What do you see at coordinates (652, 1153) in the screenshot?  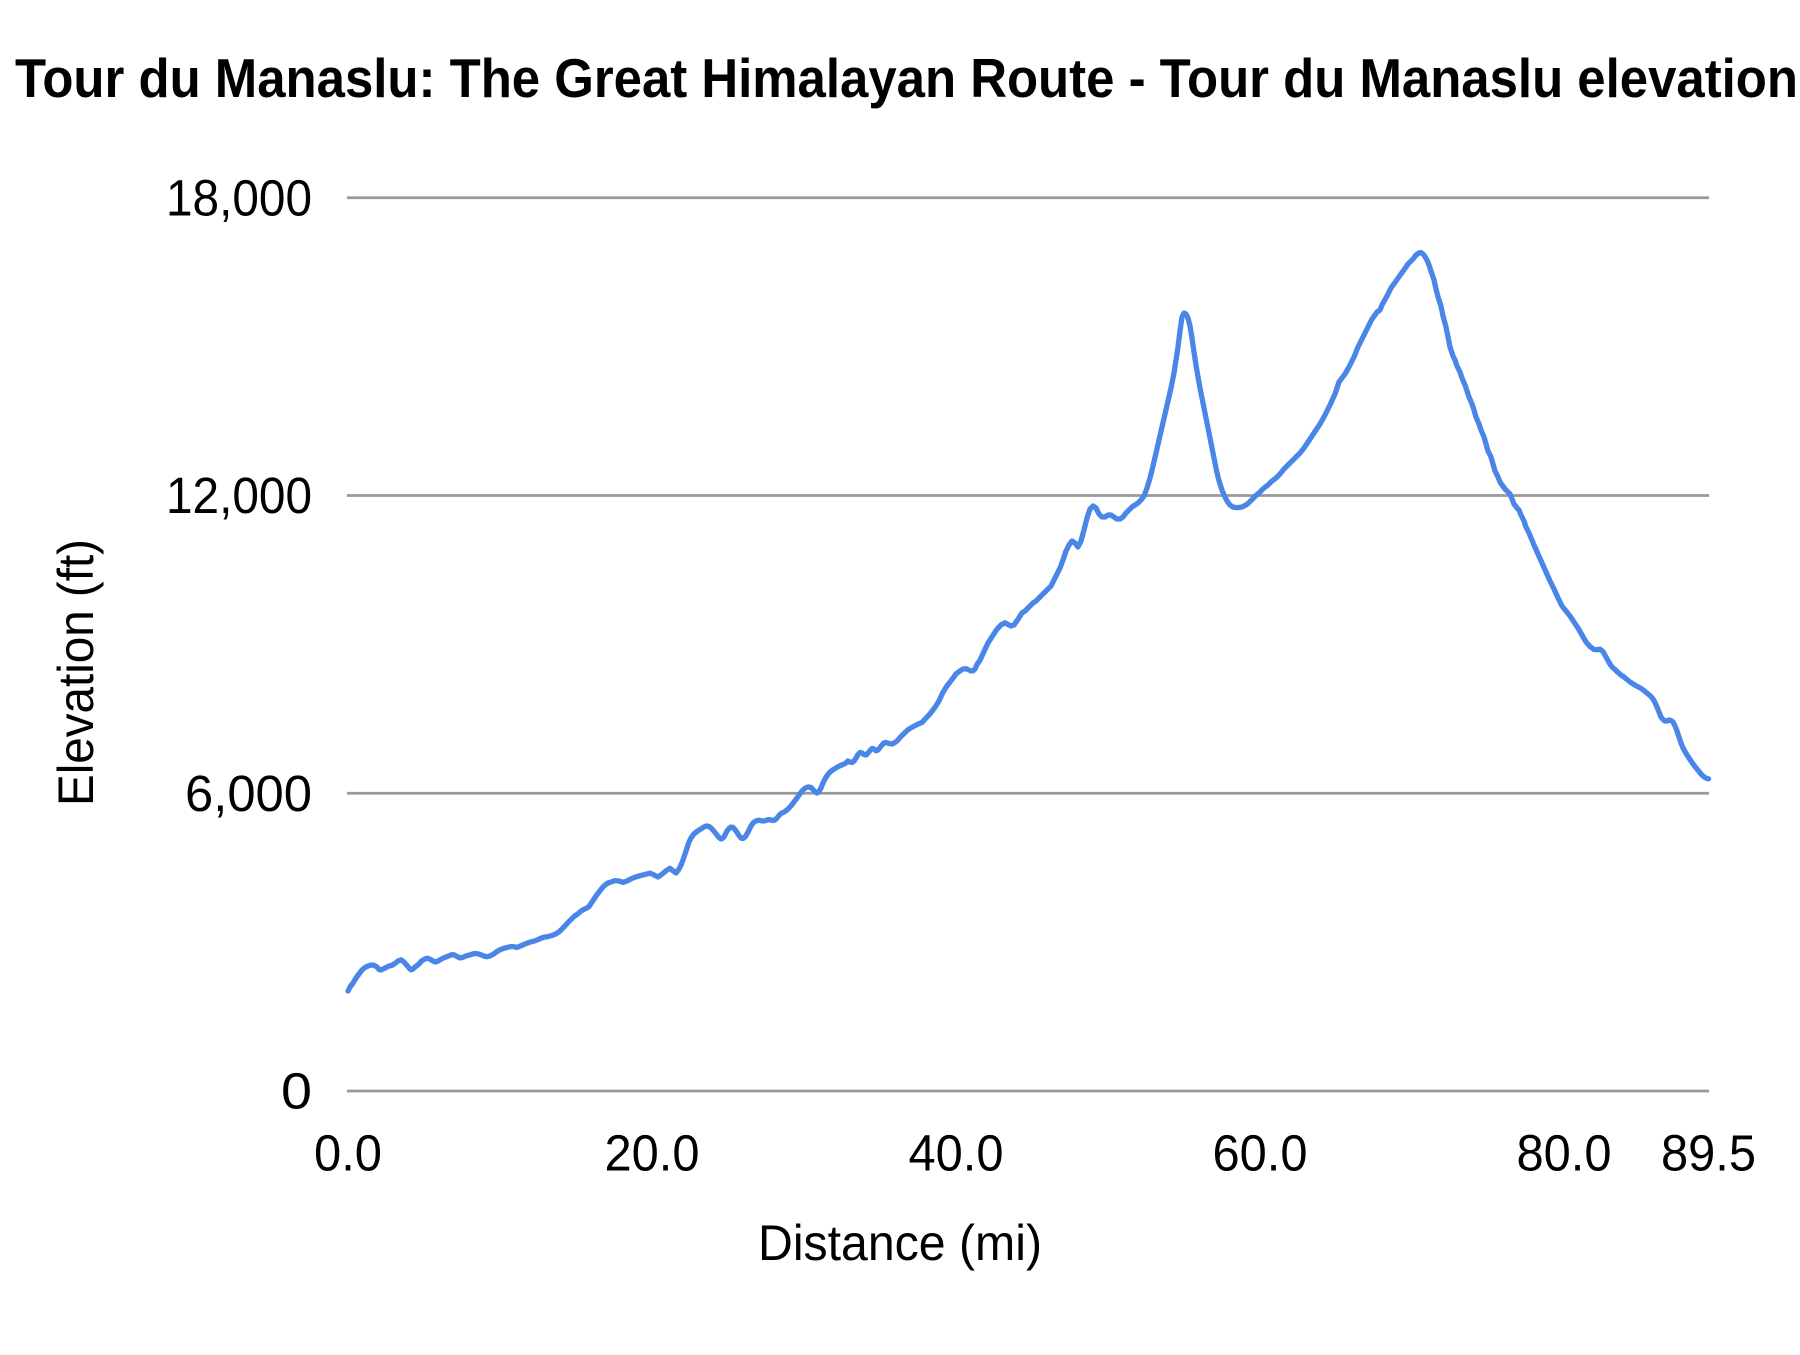 I see `svg-text: 20.0` at bounding box center [652, 1153].